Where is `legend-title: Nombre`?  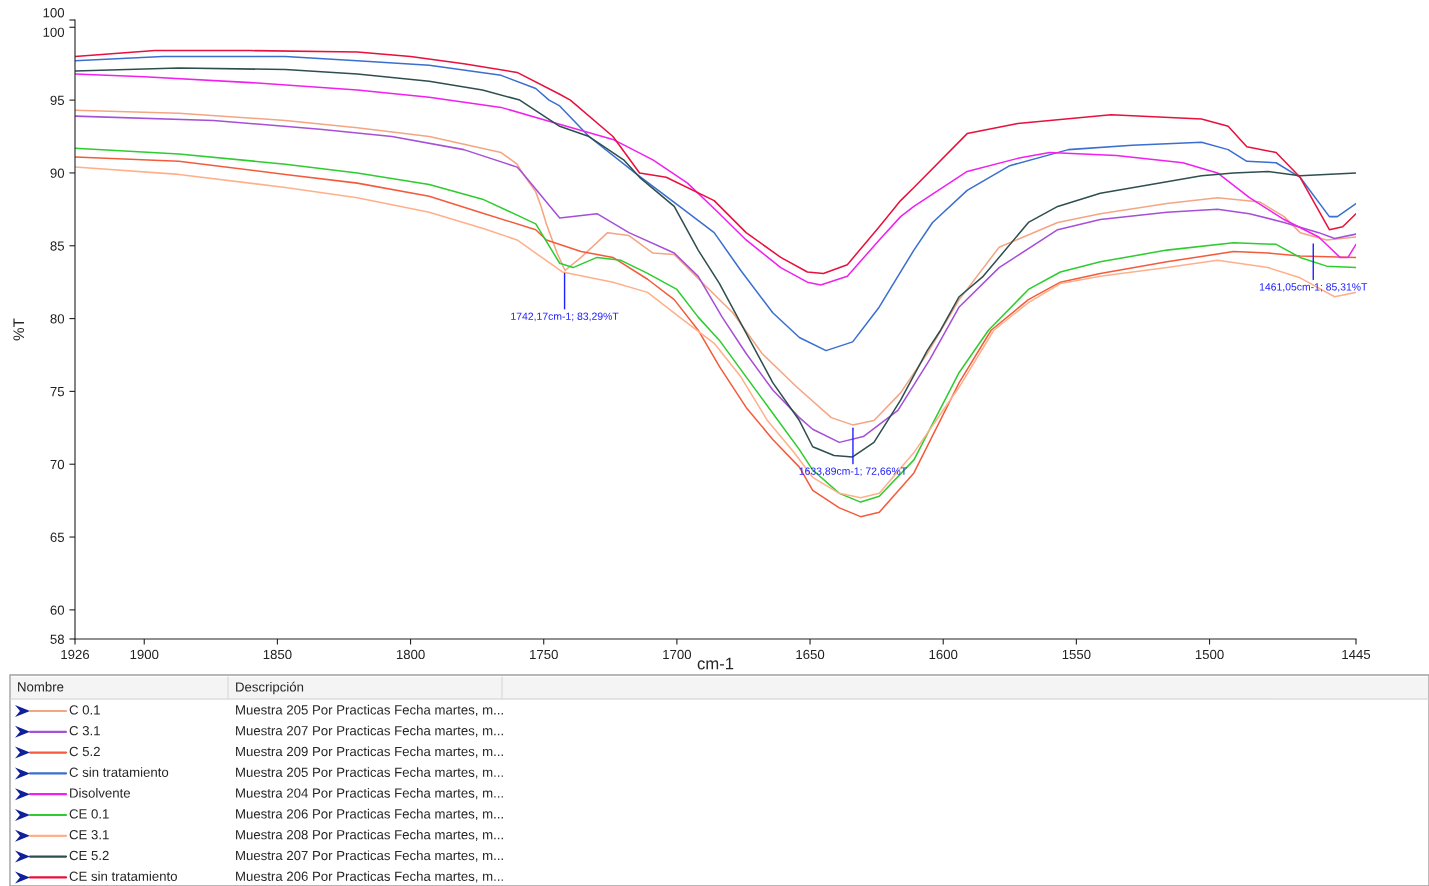 legend-title: Nombre is located at coordinates (41, 686).